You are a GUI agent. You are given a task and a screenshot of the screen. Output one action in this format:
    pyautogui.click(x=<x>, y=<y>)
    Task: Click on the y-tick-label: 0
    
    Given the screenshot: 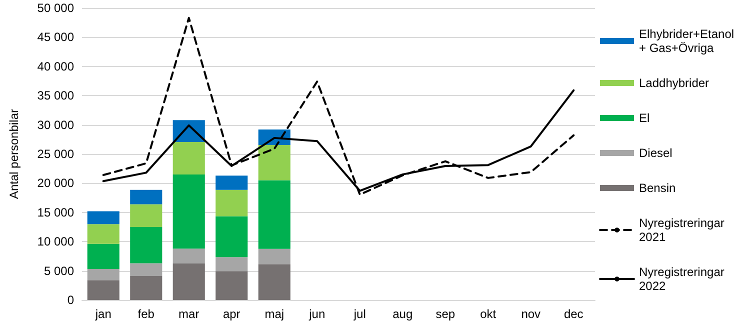 What is the action you would take?
    pyautogui.click(x=70, y=300)
    